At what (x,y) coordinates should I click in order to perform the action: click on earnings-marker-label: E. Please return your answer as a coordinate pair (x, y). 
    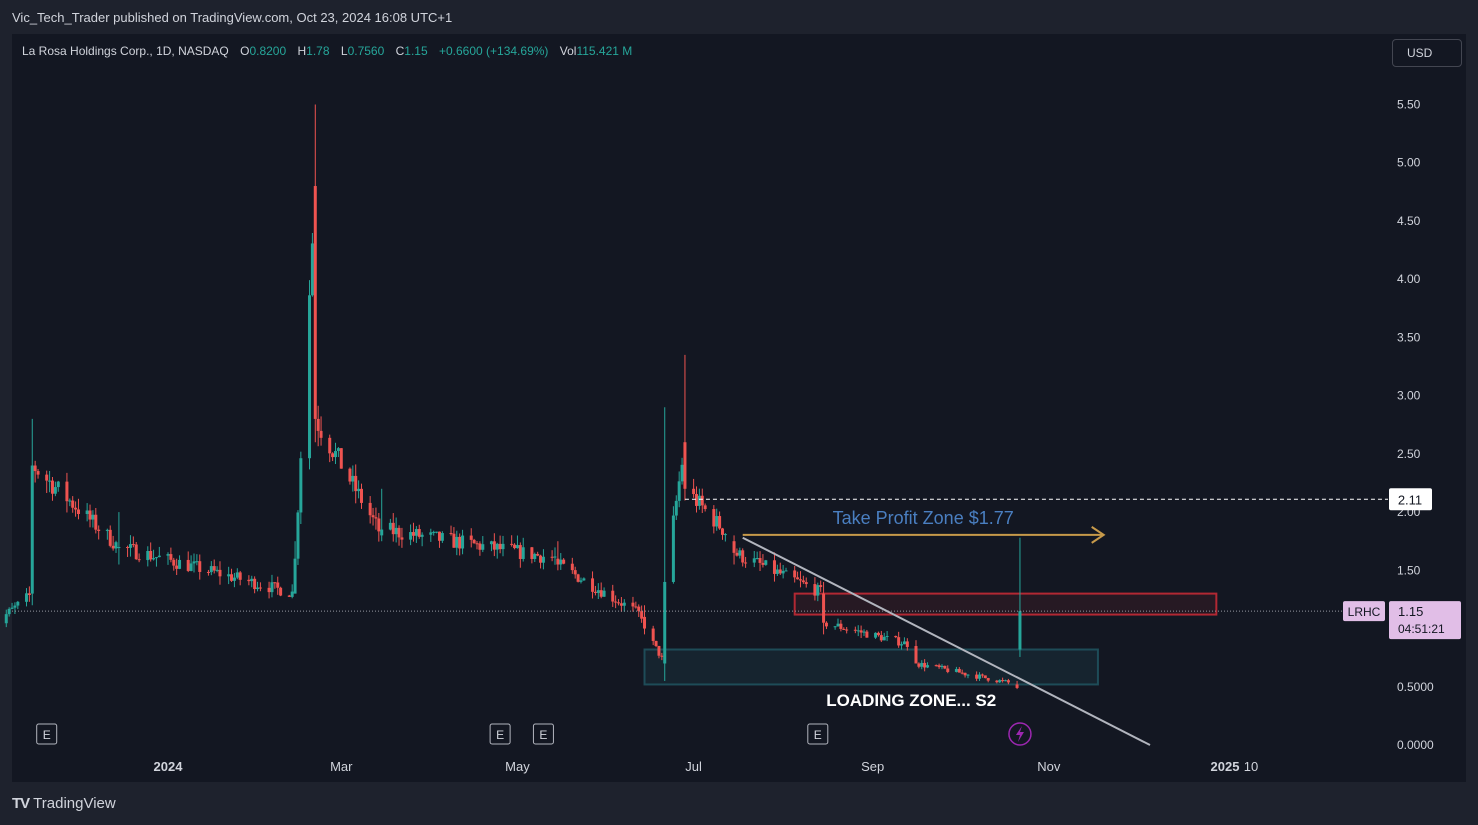
    Looking at the image, I should click on (47, 735).